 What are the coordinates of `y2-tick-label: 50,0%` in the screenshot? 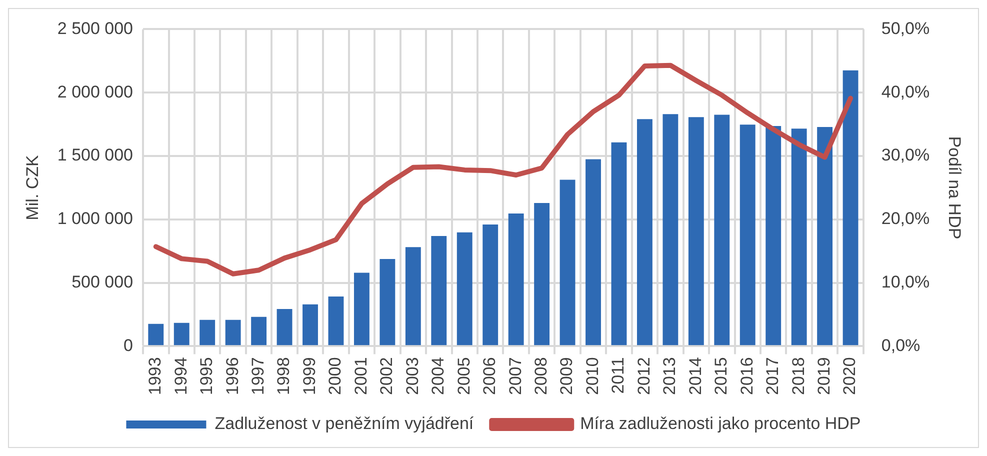 It's located at (905, 28).